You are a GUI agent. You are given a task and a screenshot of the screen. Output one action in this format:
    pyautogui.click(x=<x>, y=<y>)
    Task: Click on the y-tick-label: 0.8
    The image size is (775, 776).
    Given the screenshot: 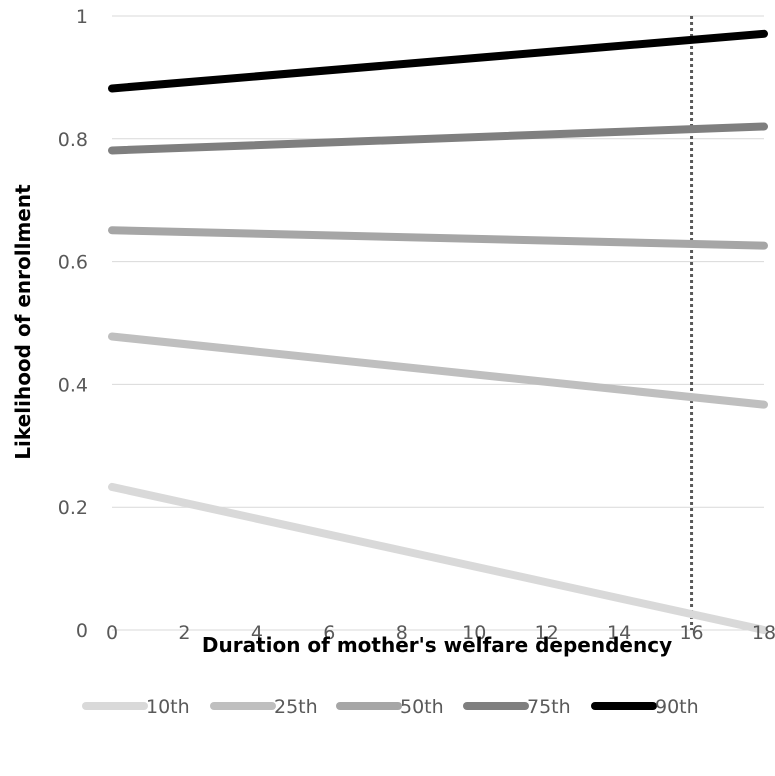 What is the action you would take?
    pyautogui.click(x=73, y=140)
    